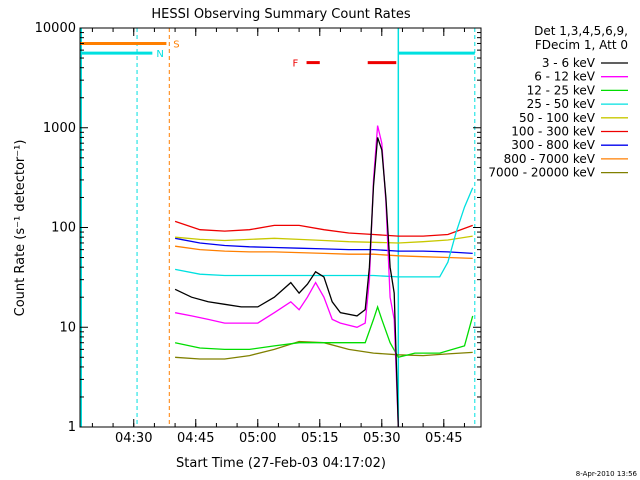  Describe the element at coordinates (63, 228) in the screenshot. I see `y-tick-label: 100` at that location.